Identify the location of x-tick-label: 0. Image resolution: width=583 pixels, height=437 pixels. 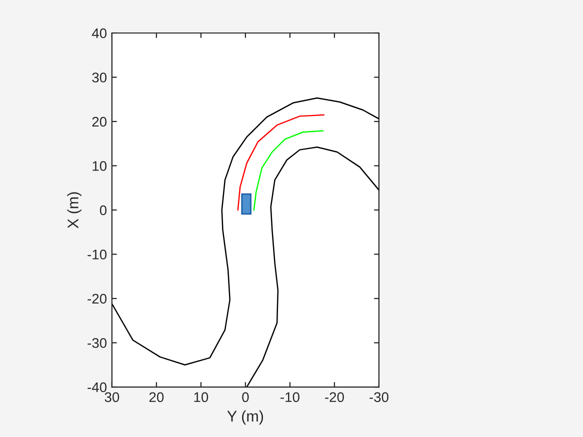
(245, 397).